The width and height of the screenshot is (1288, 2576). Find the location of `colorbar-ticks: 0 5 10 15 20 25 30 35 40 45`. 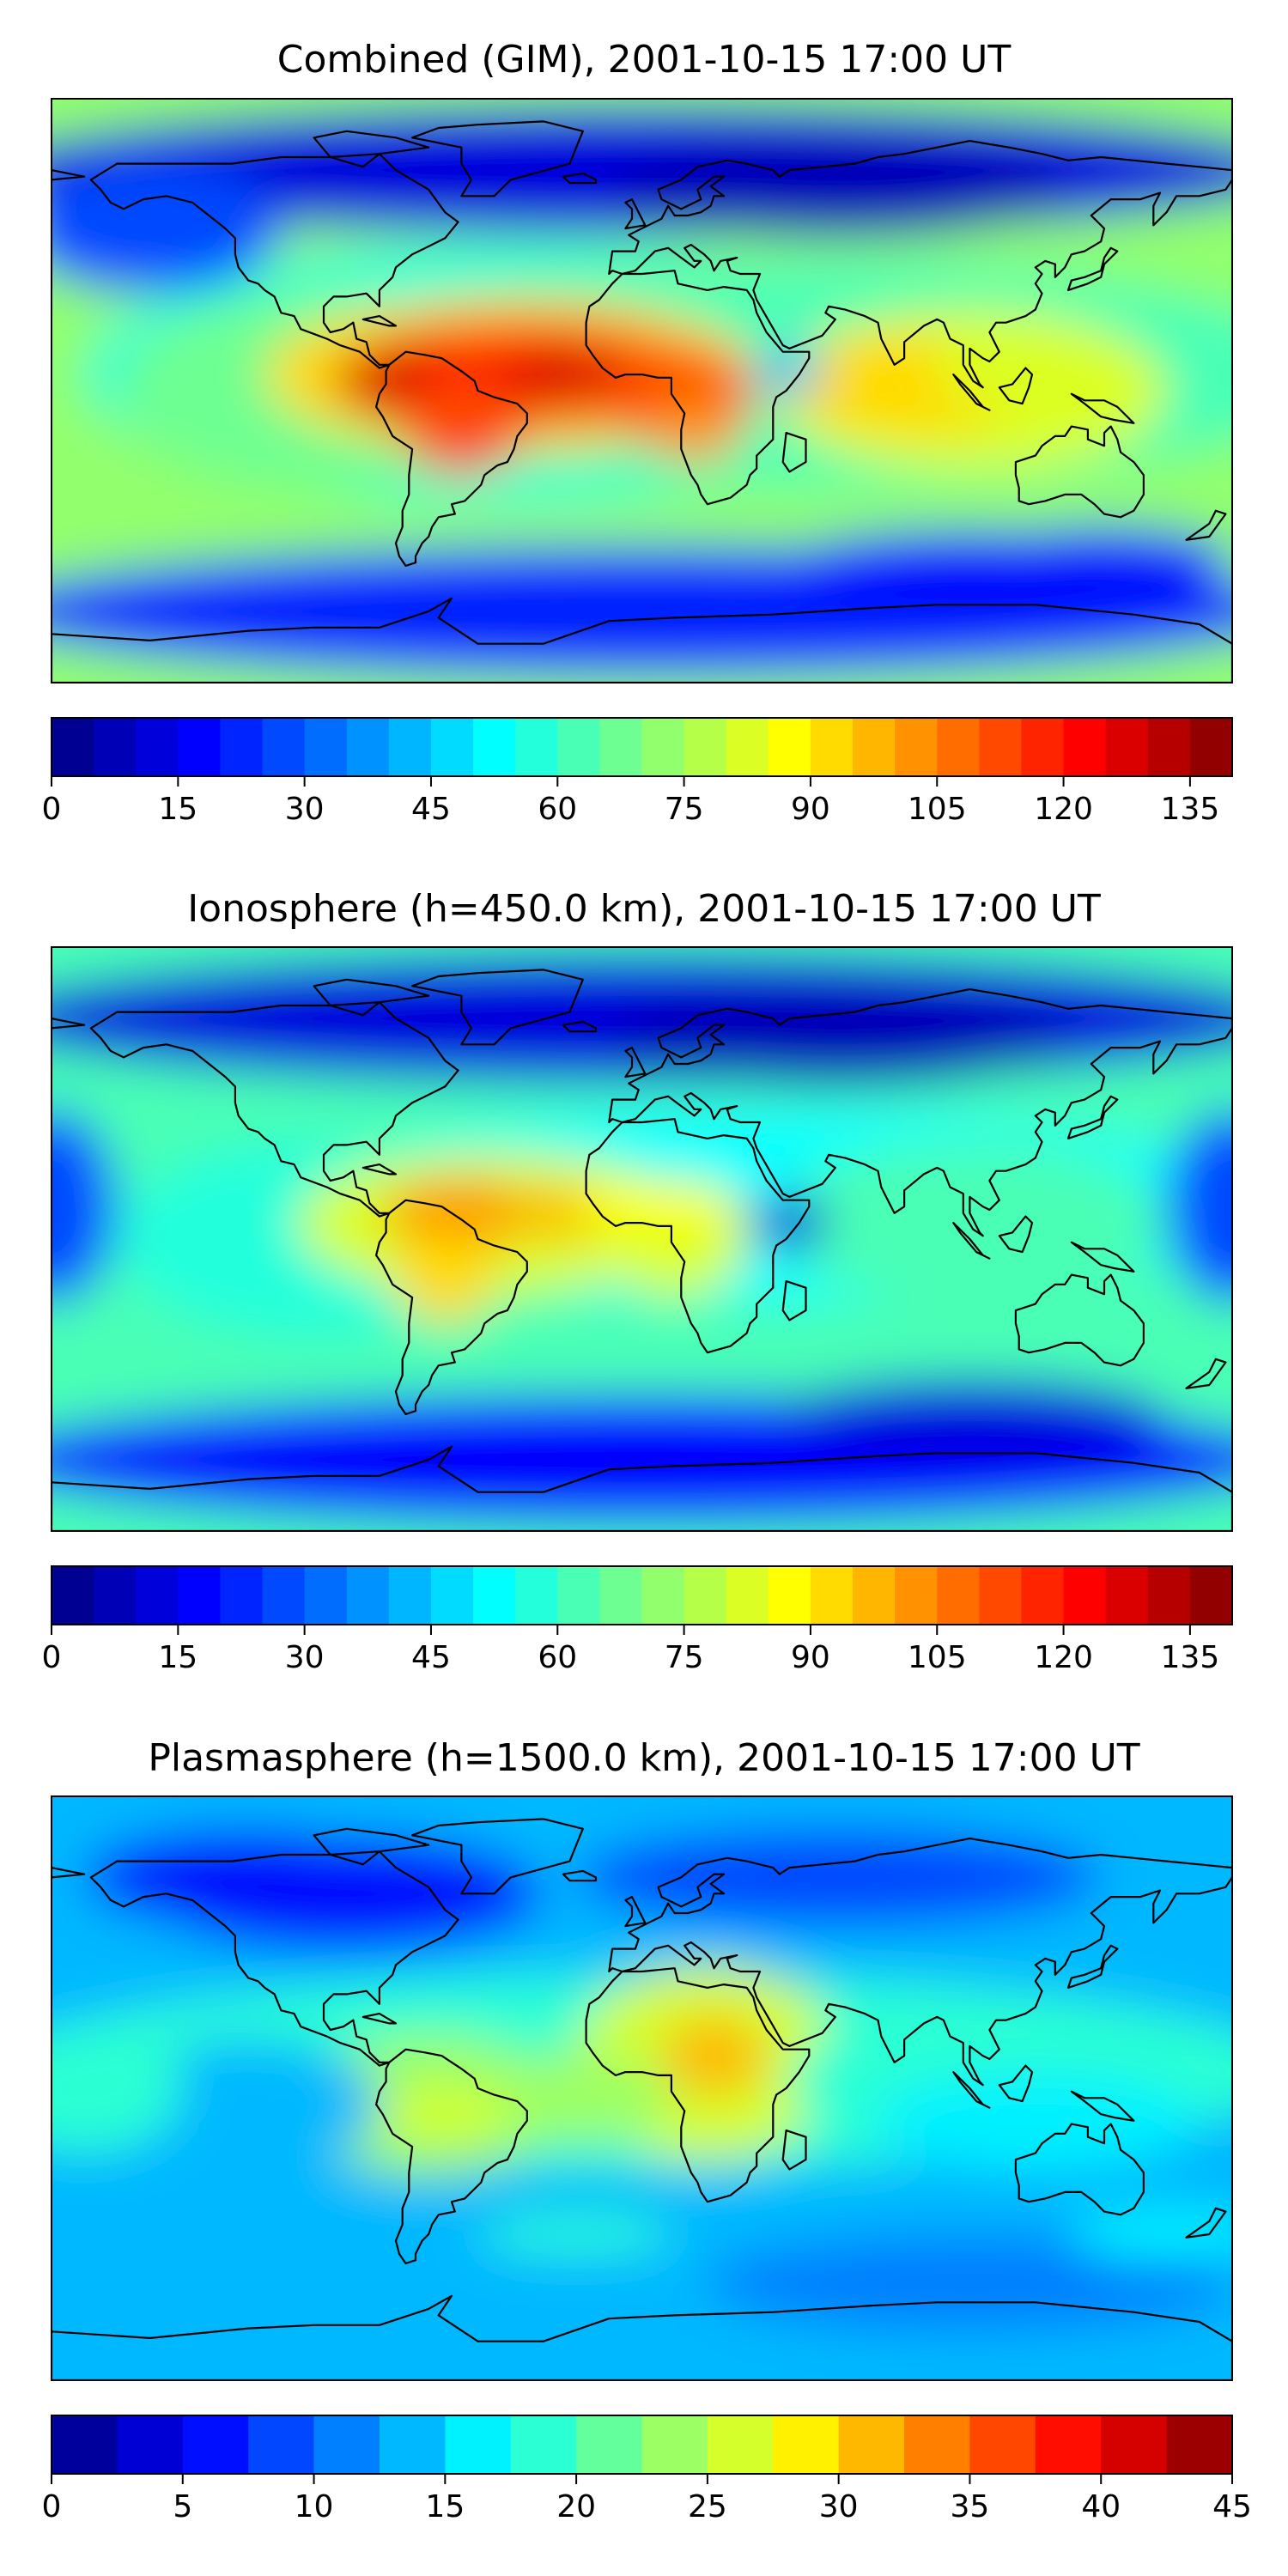

colorbar-ticks: 0 5 10 15 20 25 30 35 40 45 is located at coordinates (647, 2499).